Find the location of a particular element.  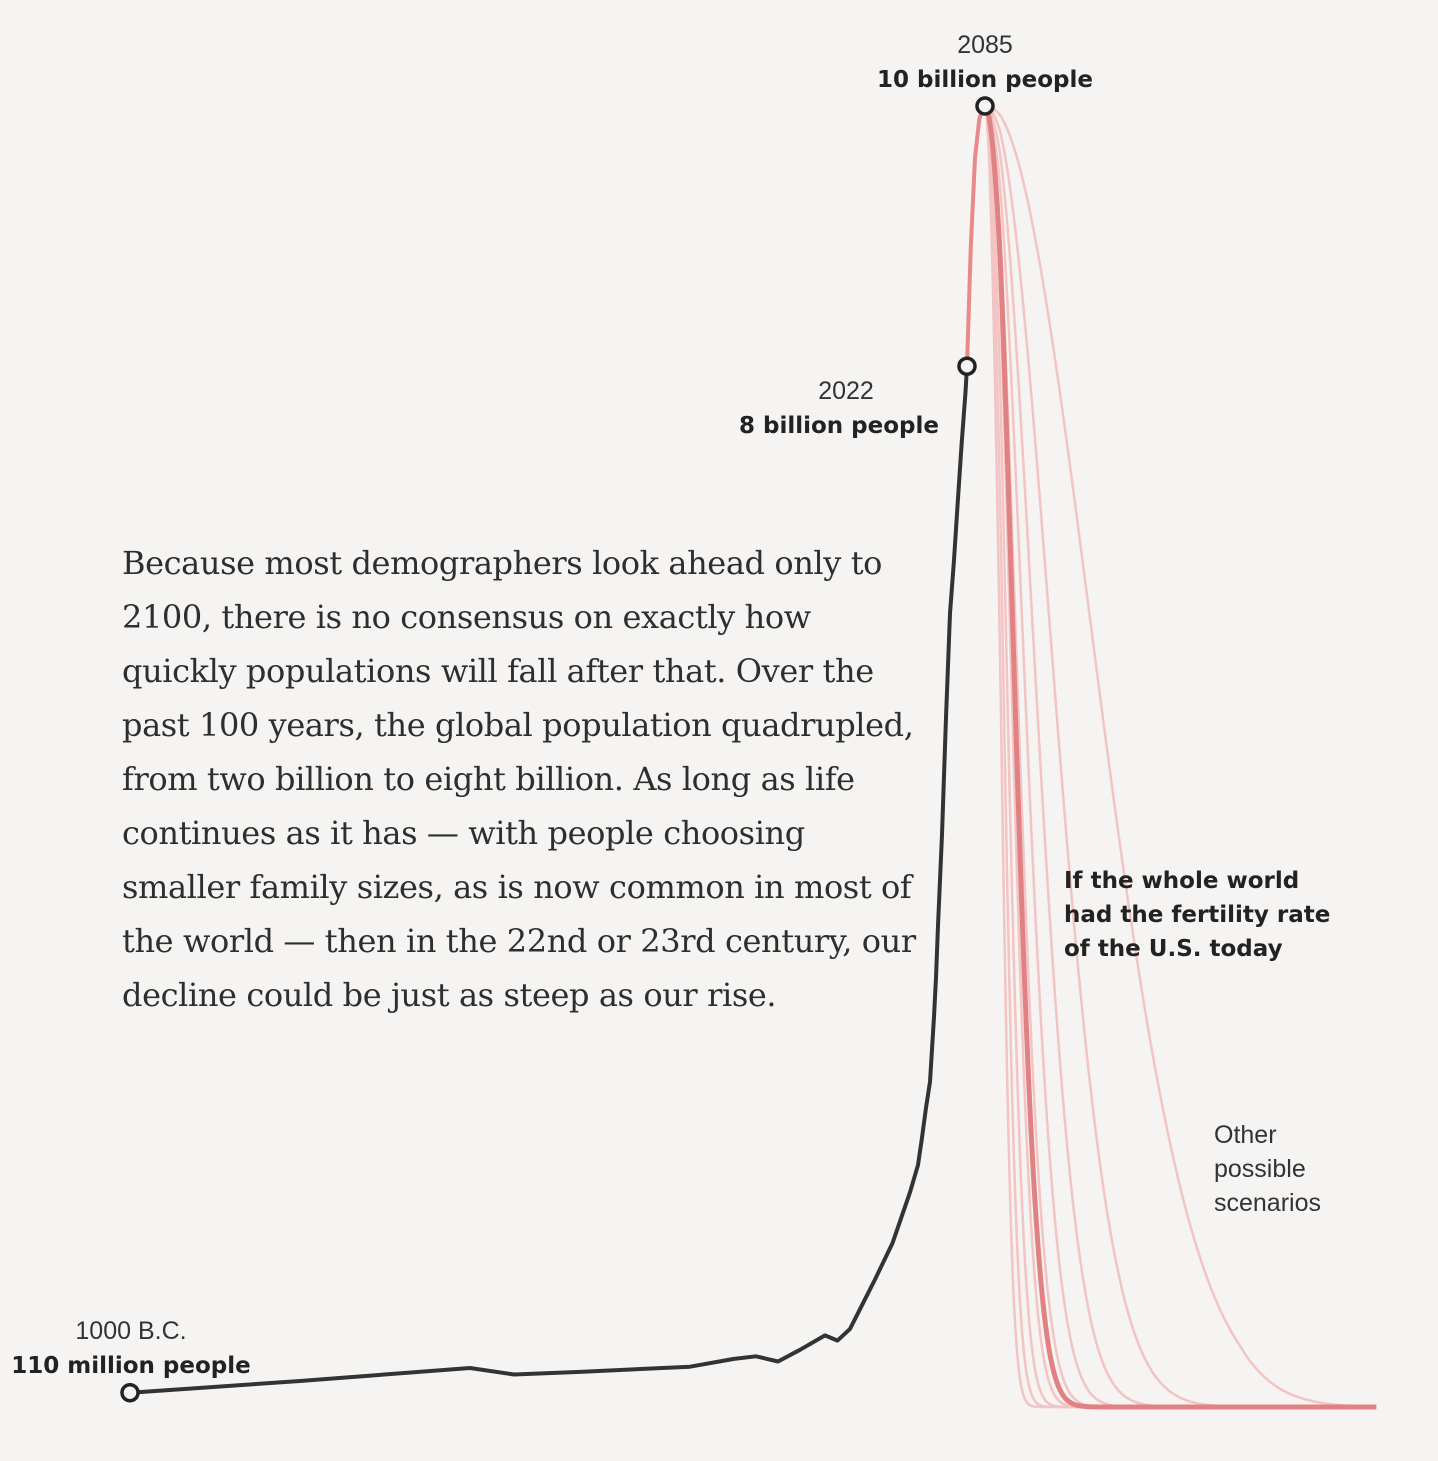

annotation-2022: 2022 8 billion people is located at coordinates (839, 408).